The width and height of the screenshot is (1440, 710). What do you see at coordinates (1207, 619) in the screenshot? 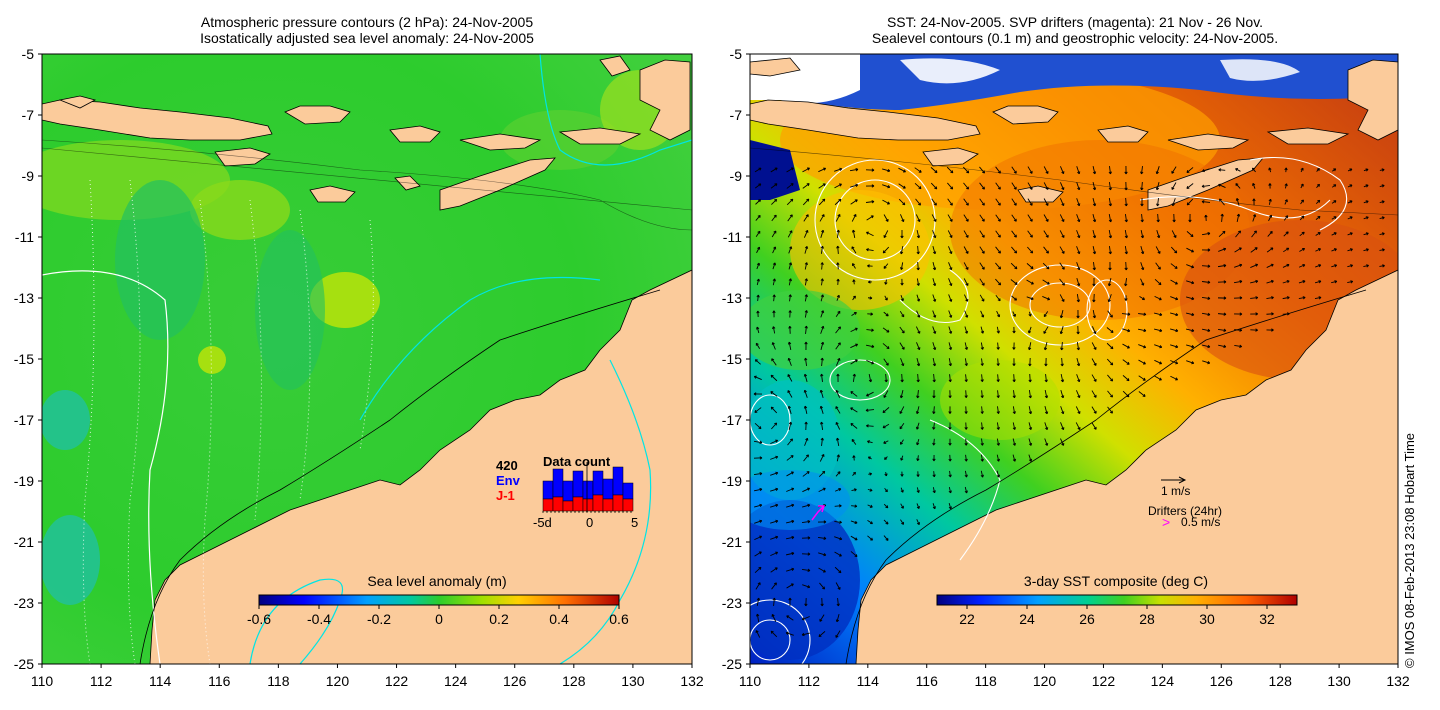
I see `sst-colorbar-tick-label: 30` at bounding box center [1207, 619].